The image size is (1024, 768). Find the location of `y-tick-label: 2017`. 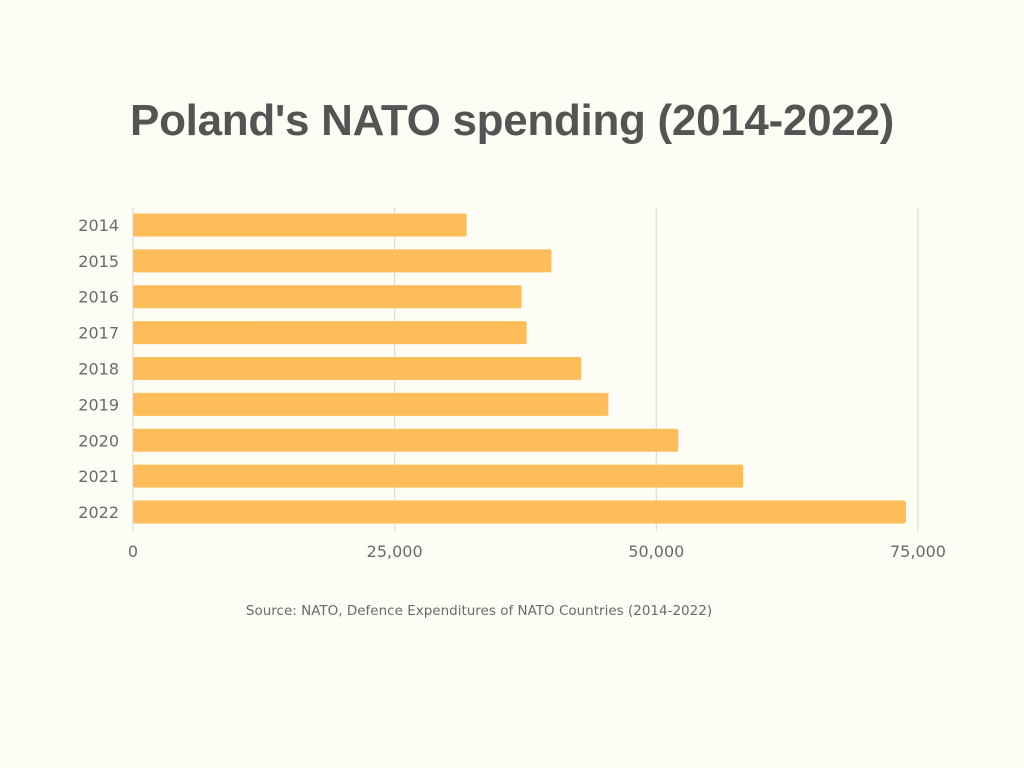

y-tick-label: 2017 is located at coordinates (98, 333).